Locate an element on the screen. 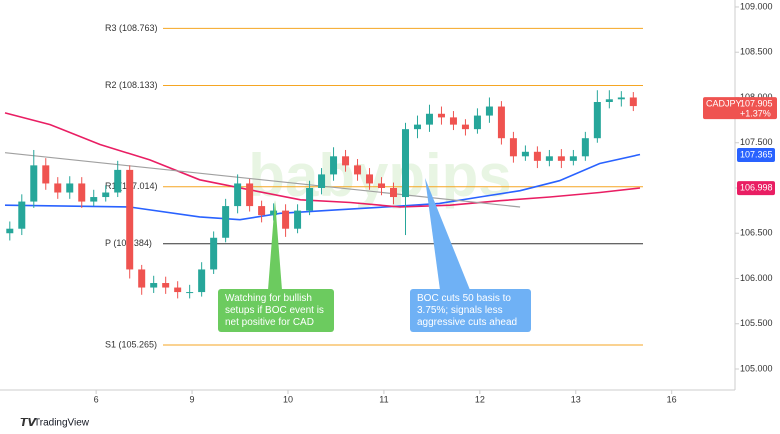  y-tick-label: 109.000 is located at coordinates (756, 6).